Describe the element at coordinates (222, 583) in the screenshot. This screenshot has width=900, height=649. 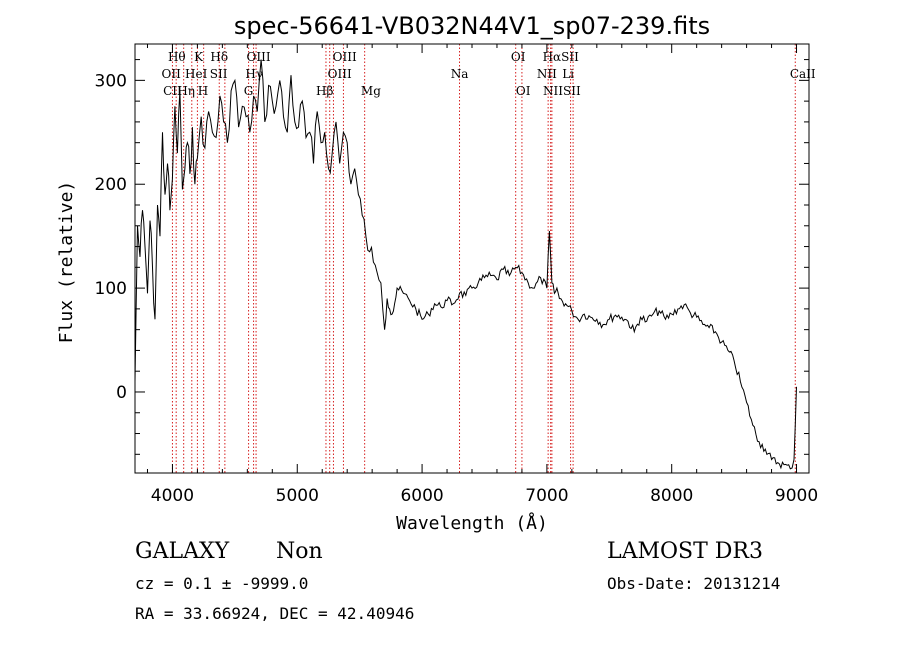
I see `redshift-cz: cz = 0.1 ± -9999.0` at that location.